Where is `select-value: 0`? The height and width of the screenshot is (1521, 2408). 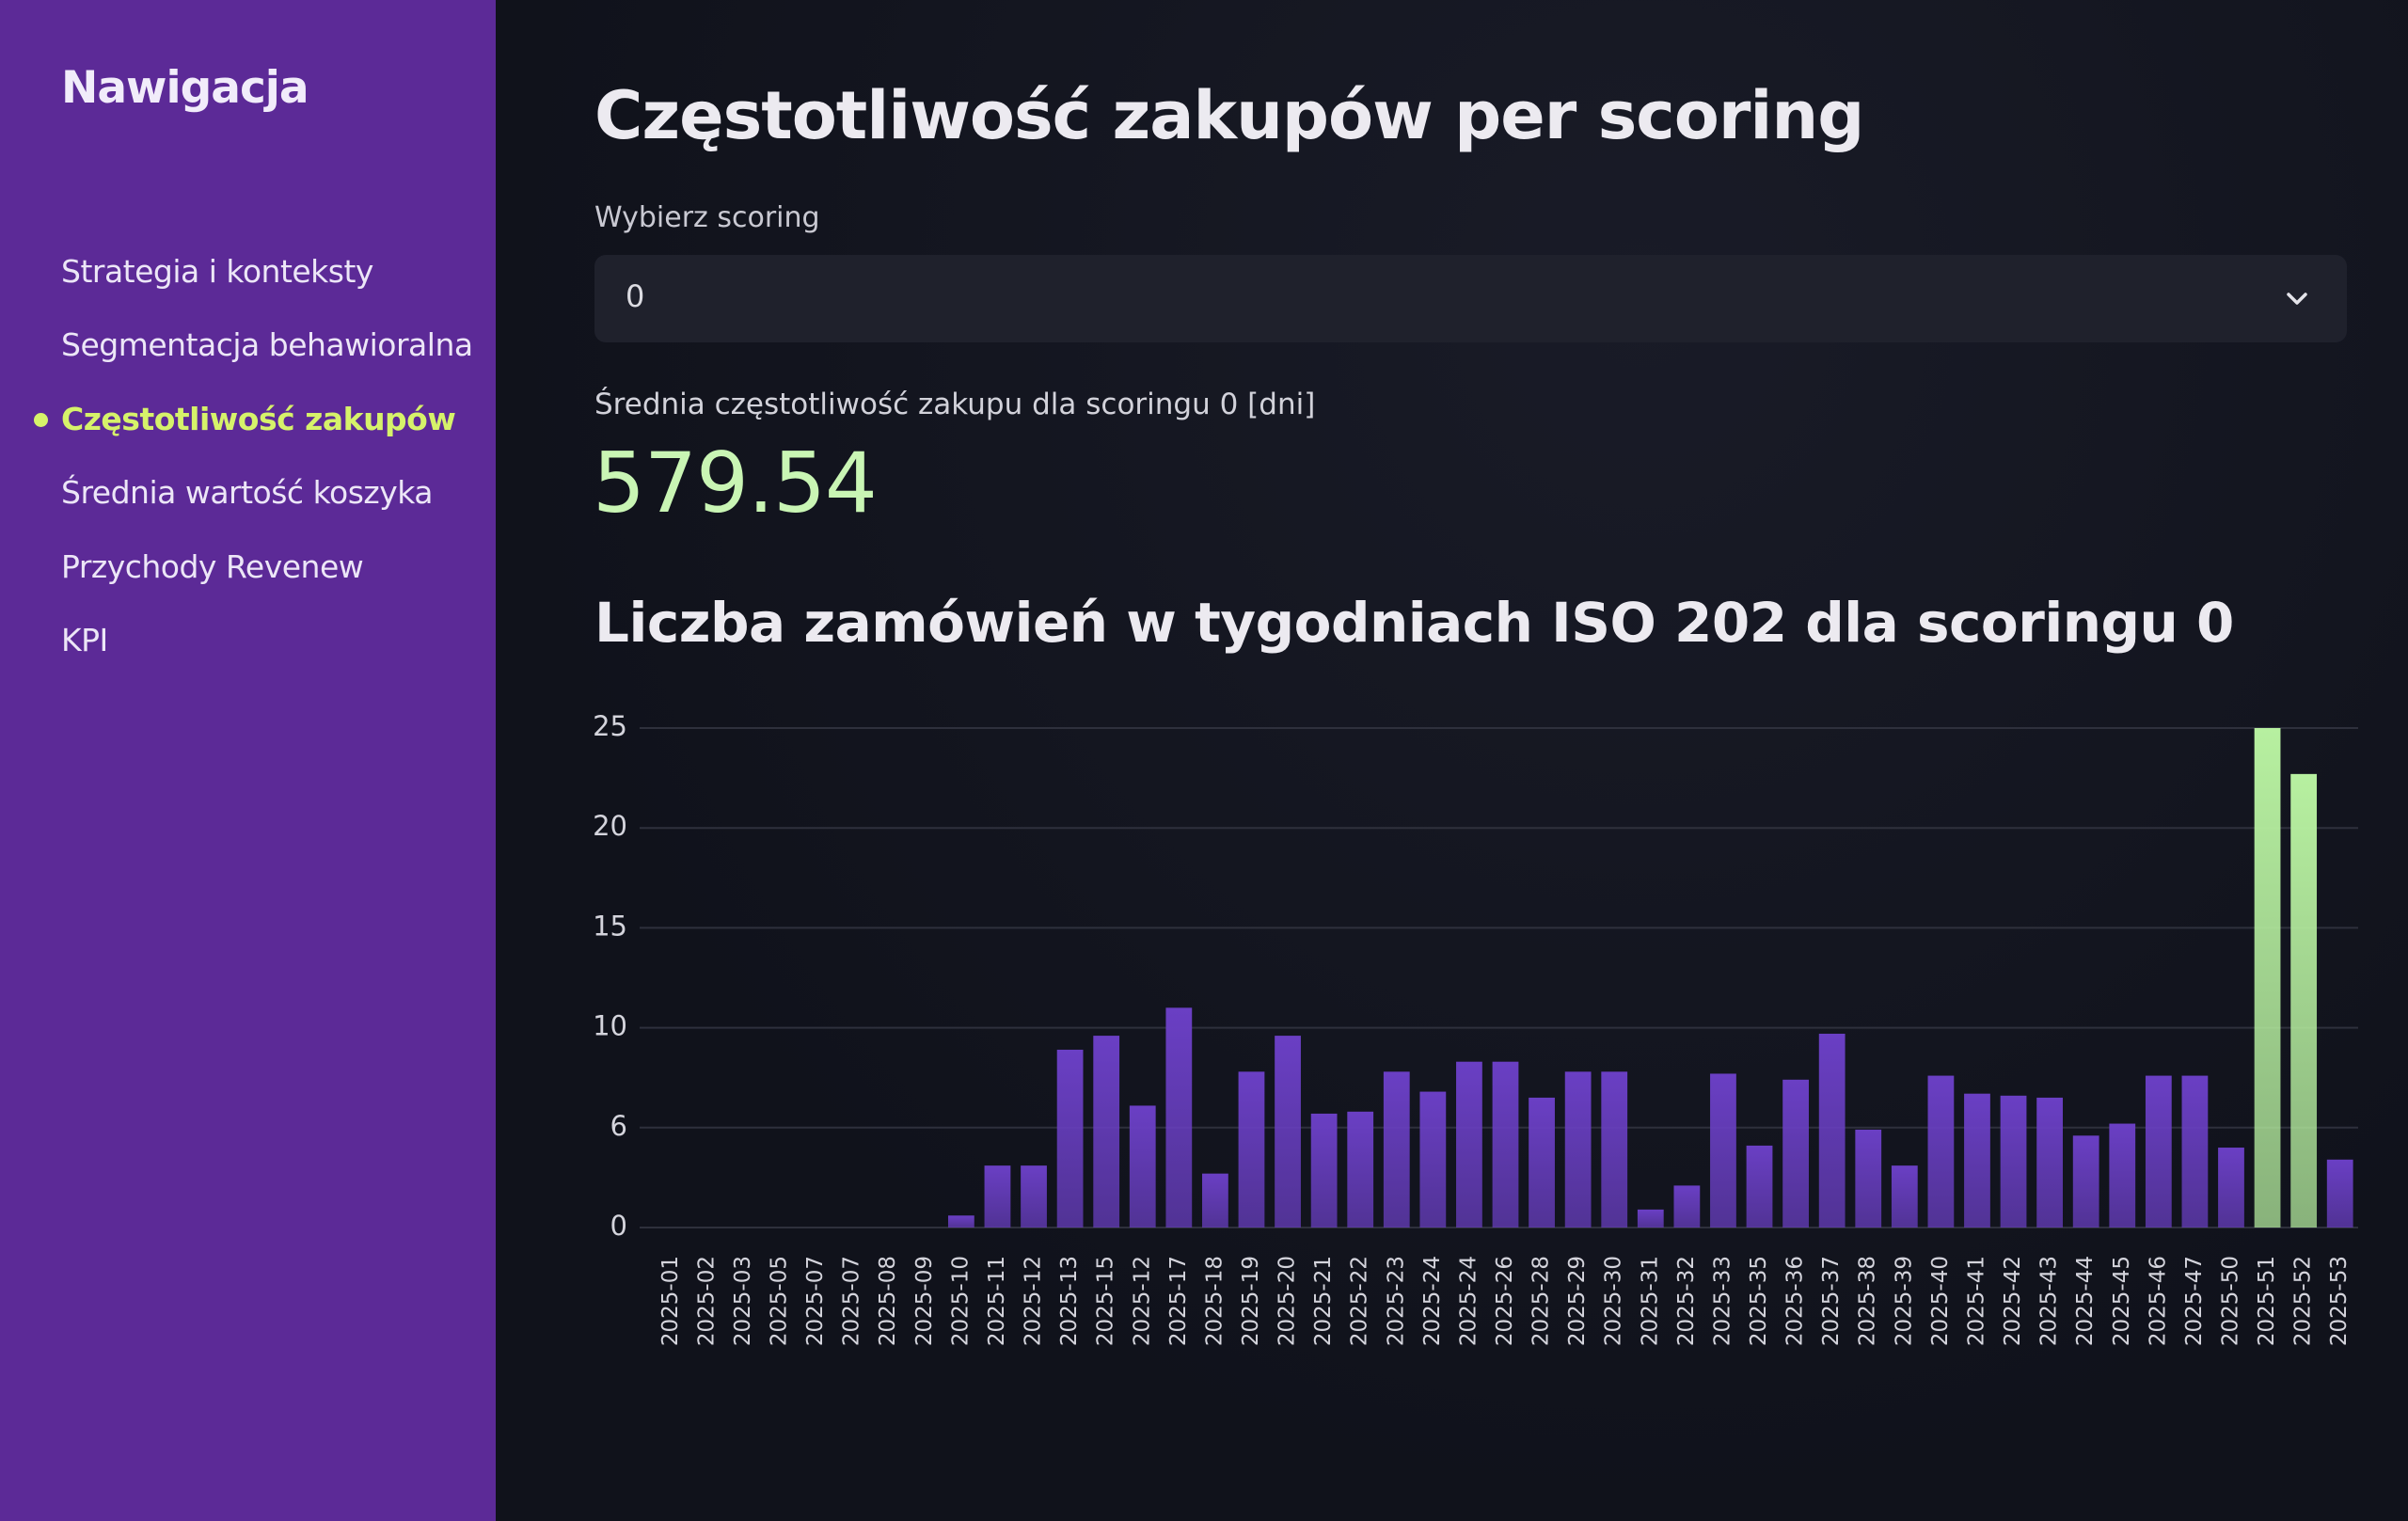 select-value: 0 is located at coordinates (636, 296).